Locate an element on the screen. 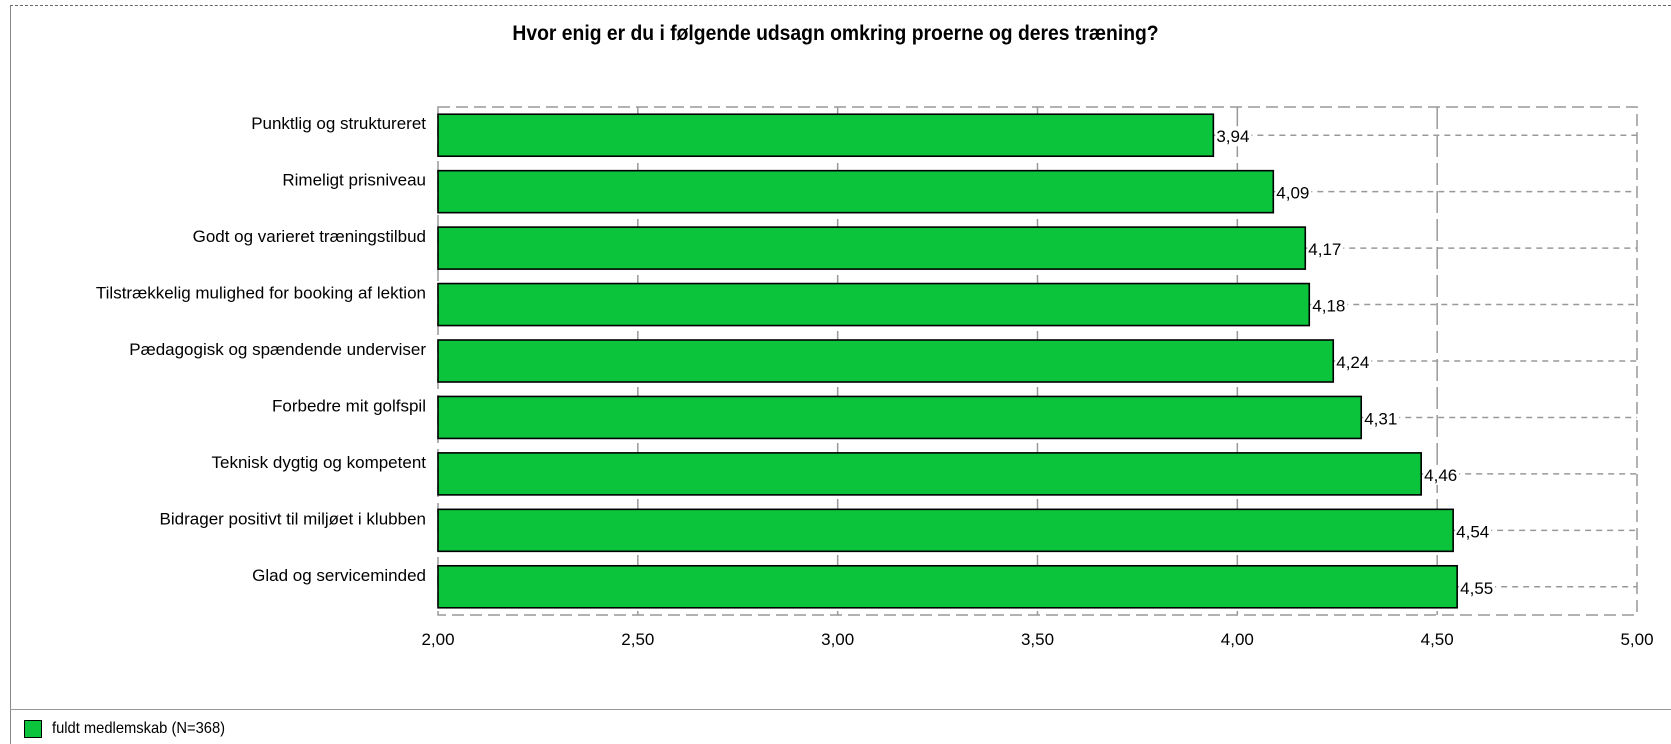 Image resolution: width=1671 pixels, height=744 pixels. category-label: Forbedre mit golfspil is located at coordinates (349, 405).